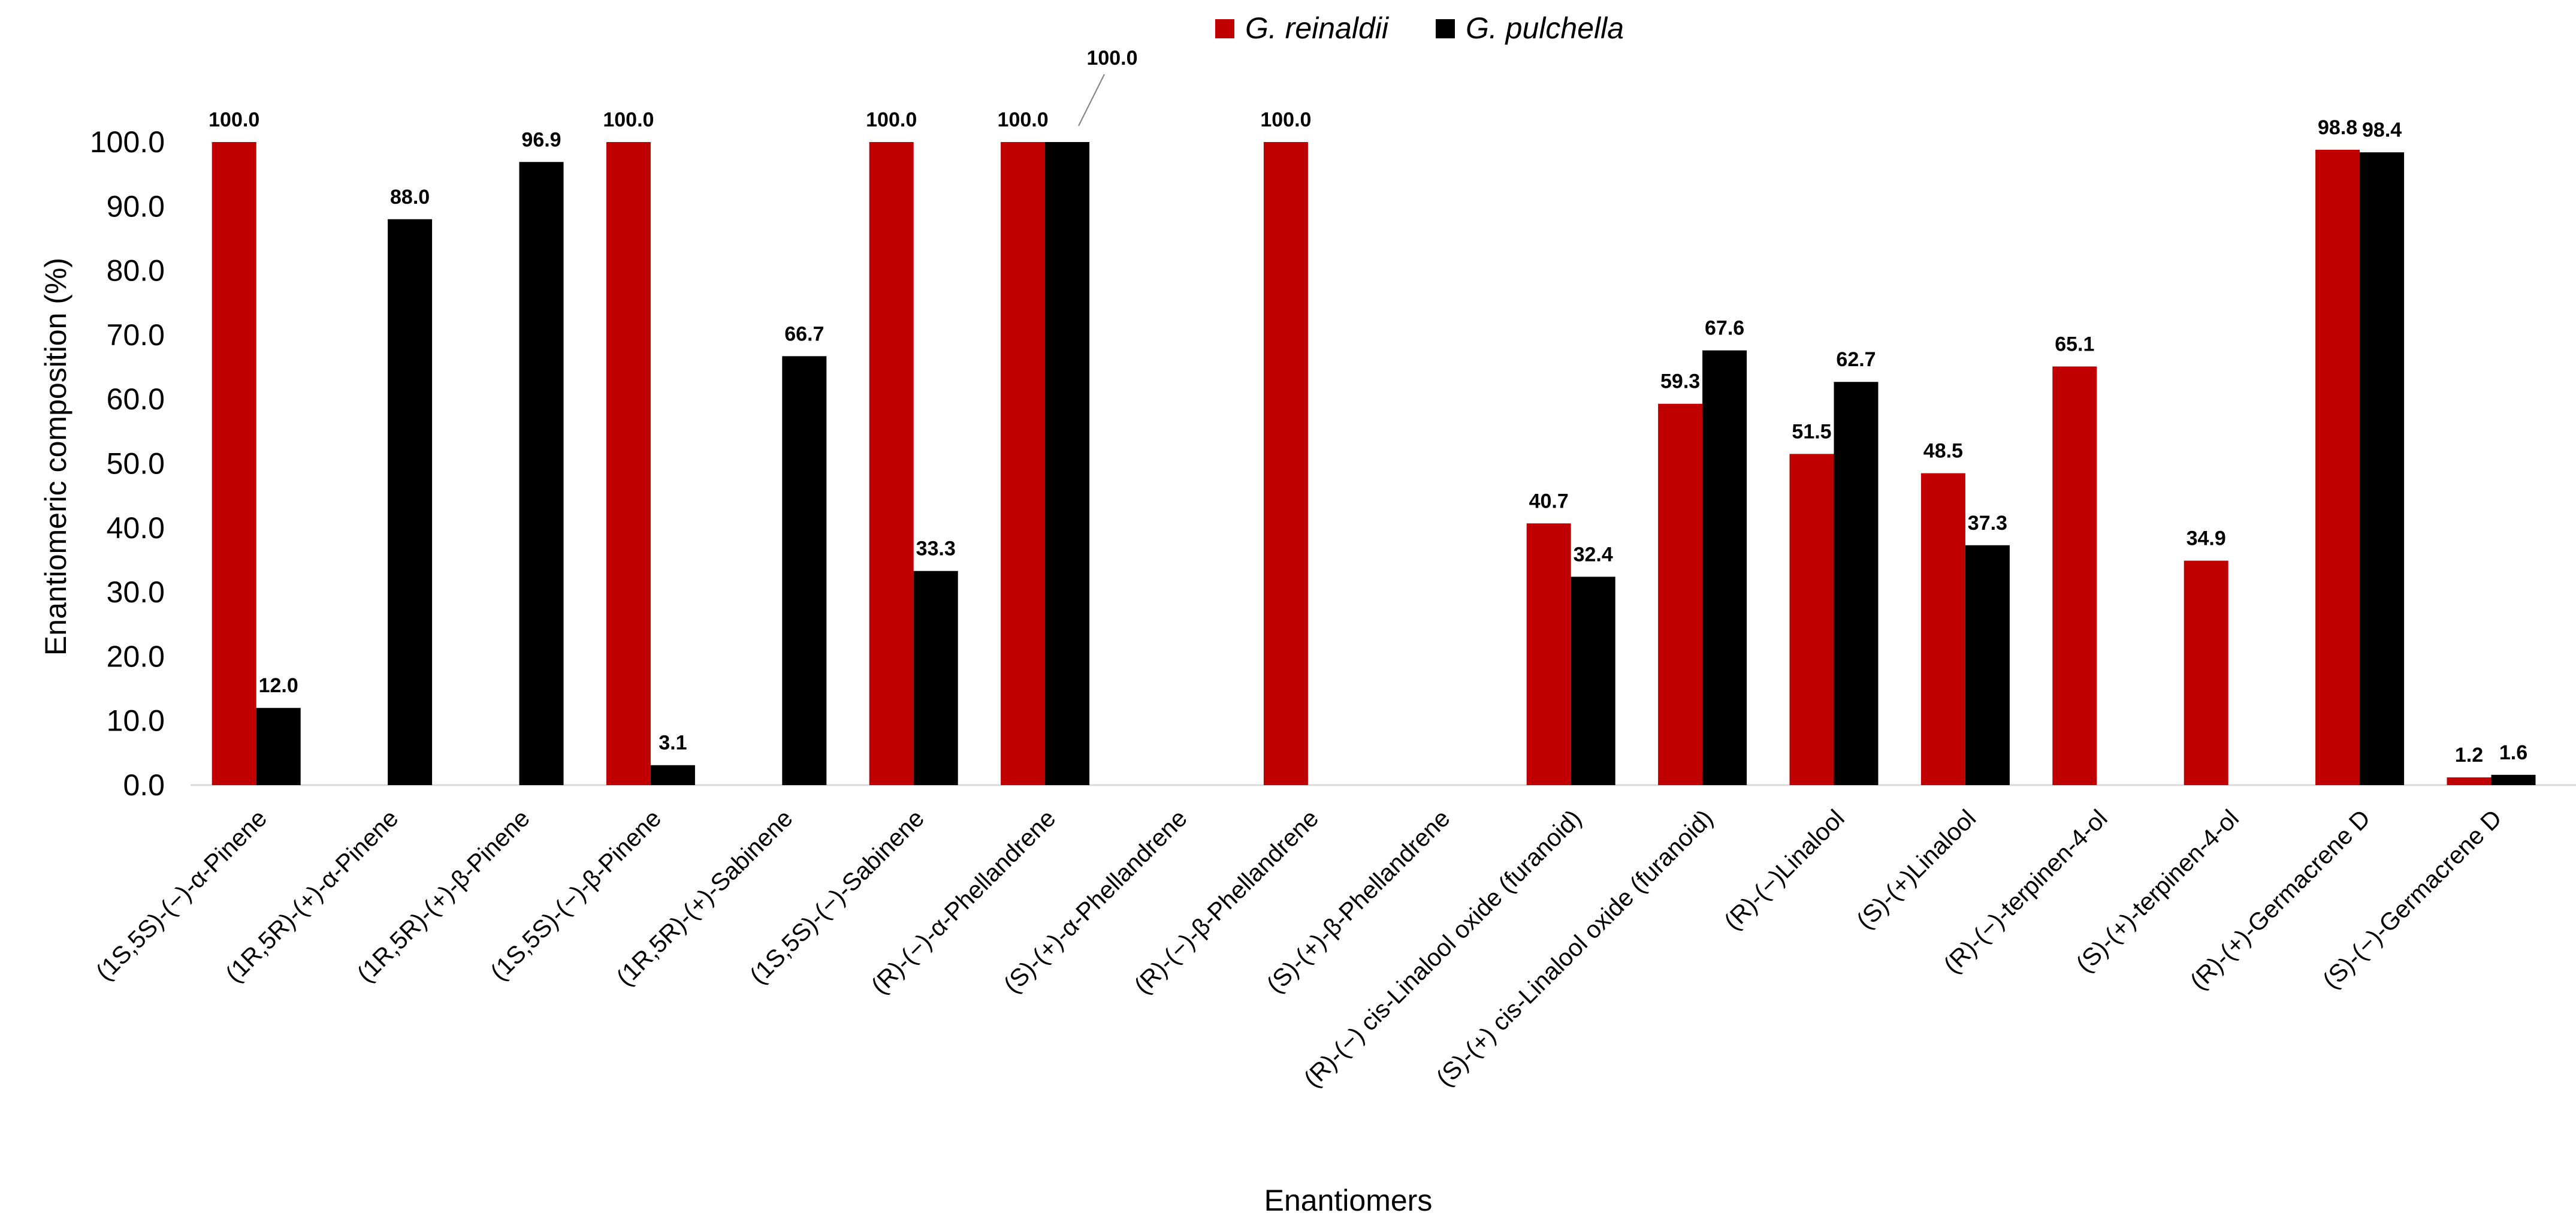 The width and height of the screenshot is (2576, 1228). I want to click on legend-label-pulchella: G. pulchella, so click(1545, 28).